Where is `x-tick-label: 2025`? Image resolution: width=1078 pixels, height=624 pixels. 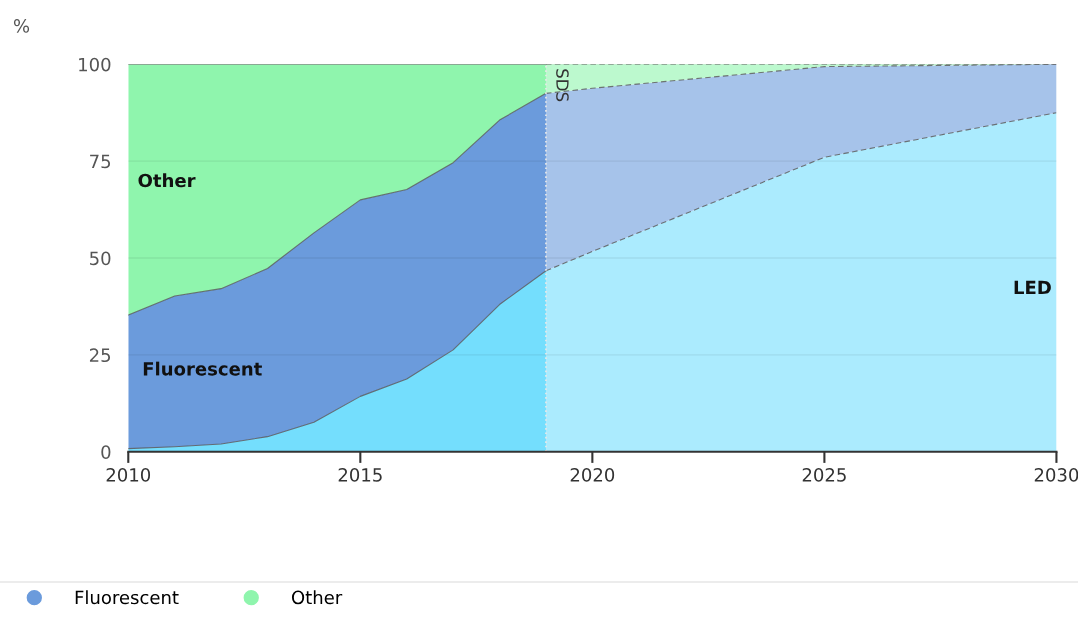 x-tick-label: 2025 is located at coordinates (824, 475).